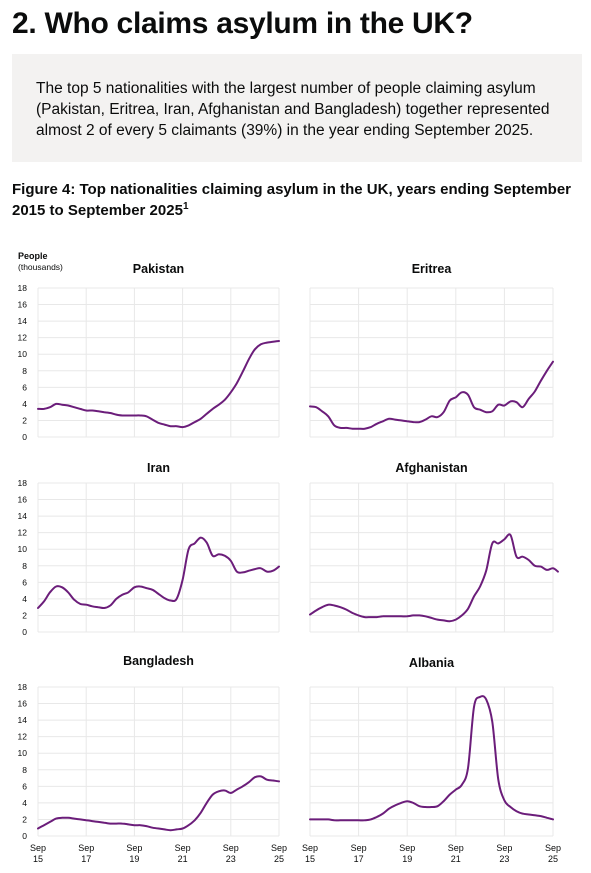 This screenshot has height=873, width=591. I want to click on y-axis-label: People, so click(33, 256).